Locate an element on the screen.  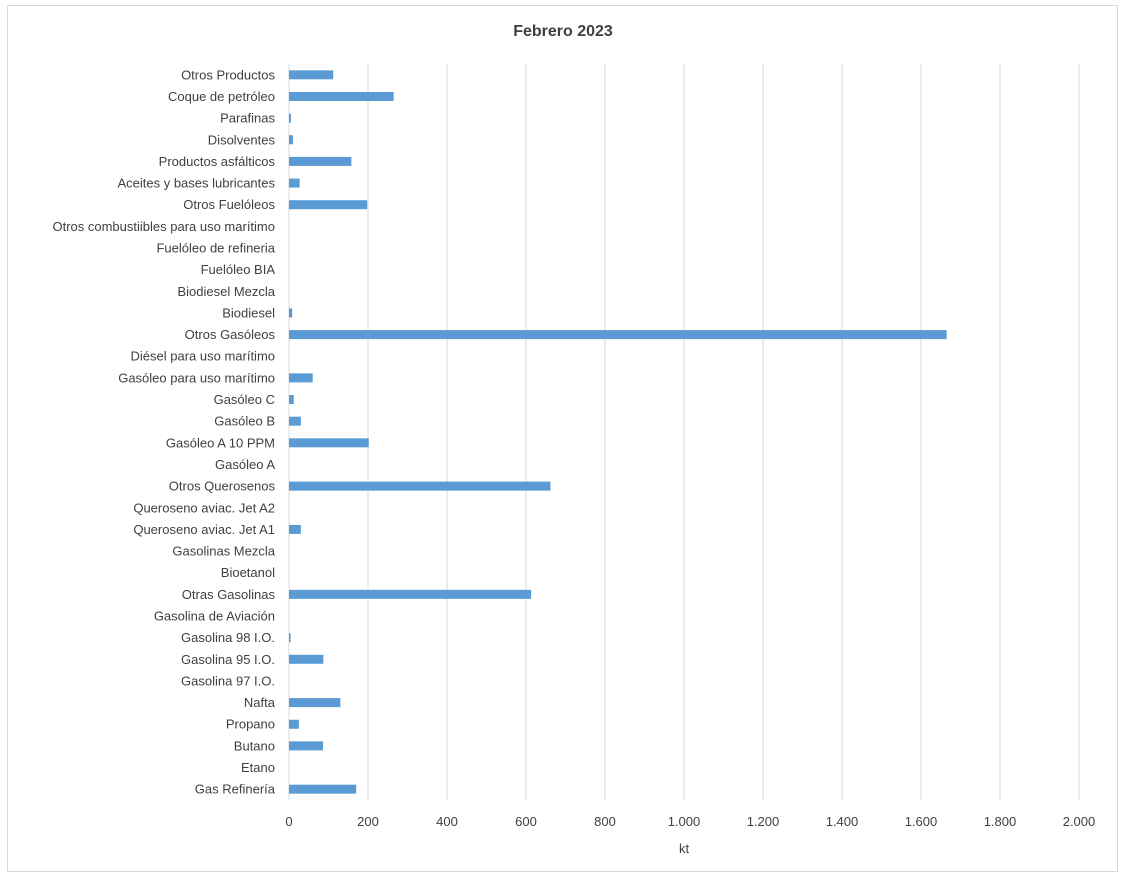
category-label: Gasóleo A is located at coordinates (245, 464).